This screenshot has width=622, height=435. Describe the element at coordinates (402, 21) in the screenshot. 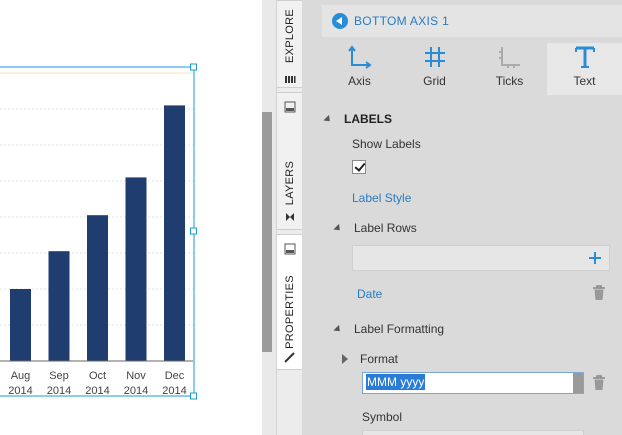

I see `panel-header-title: BOTTOM AXIS 1` at that location.